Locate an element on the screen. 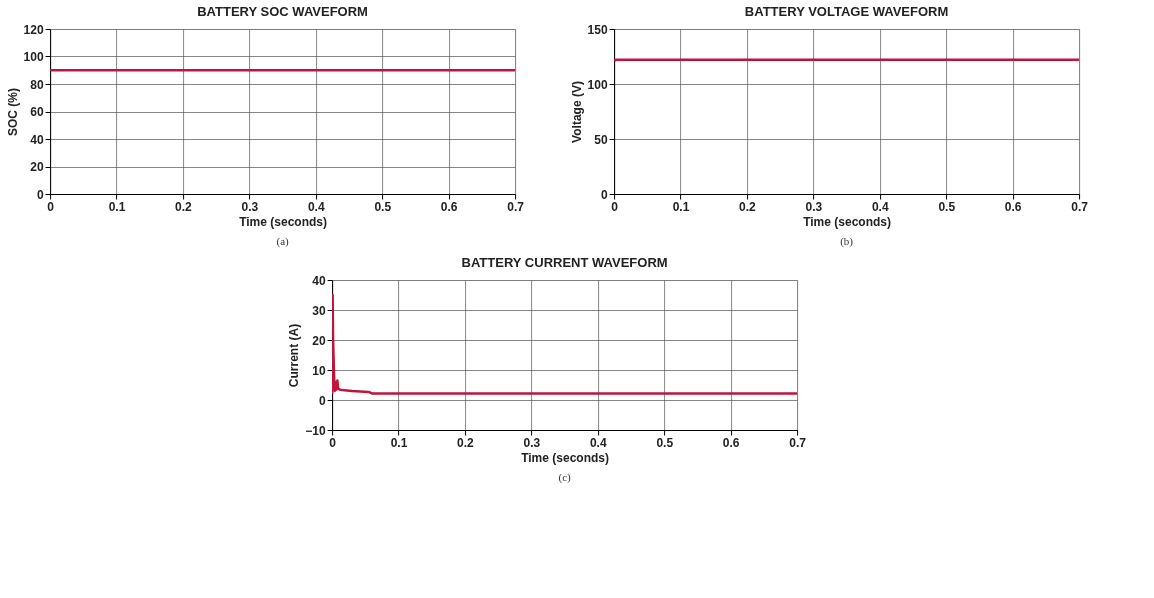  y-axis-title: SOC (%) is located at coordinates (12, 112).